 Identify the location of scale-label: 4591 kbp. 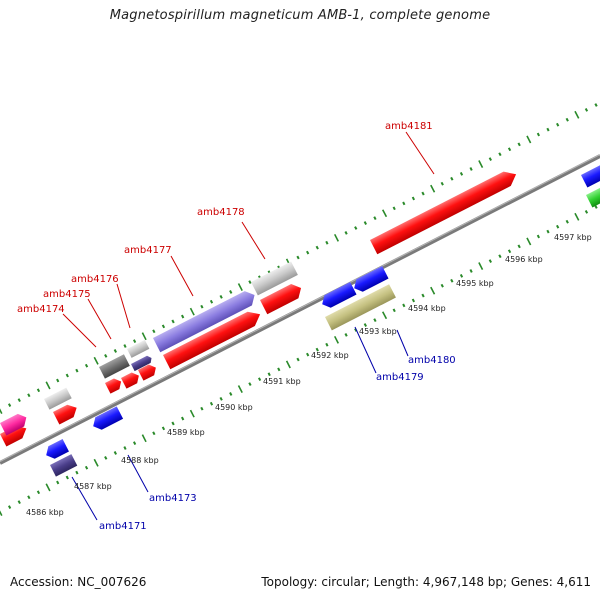
(282, 381).